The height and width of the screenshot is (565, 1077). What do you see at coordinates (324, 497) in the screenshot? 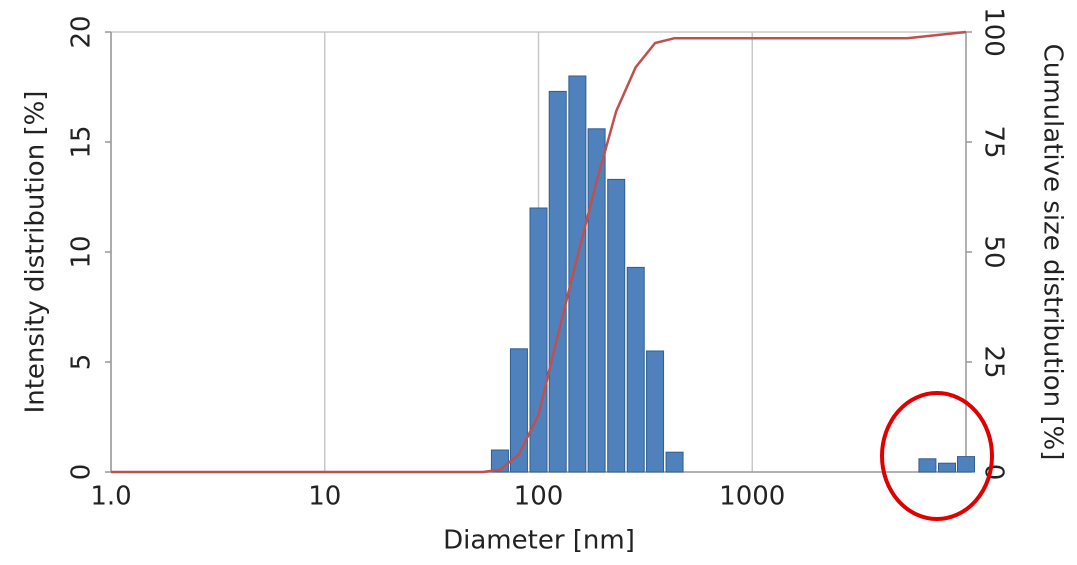
I see `x-tick-label: 10` at bounding box center [324, 497].